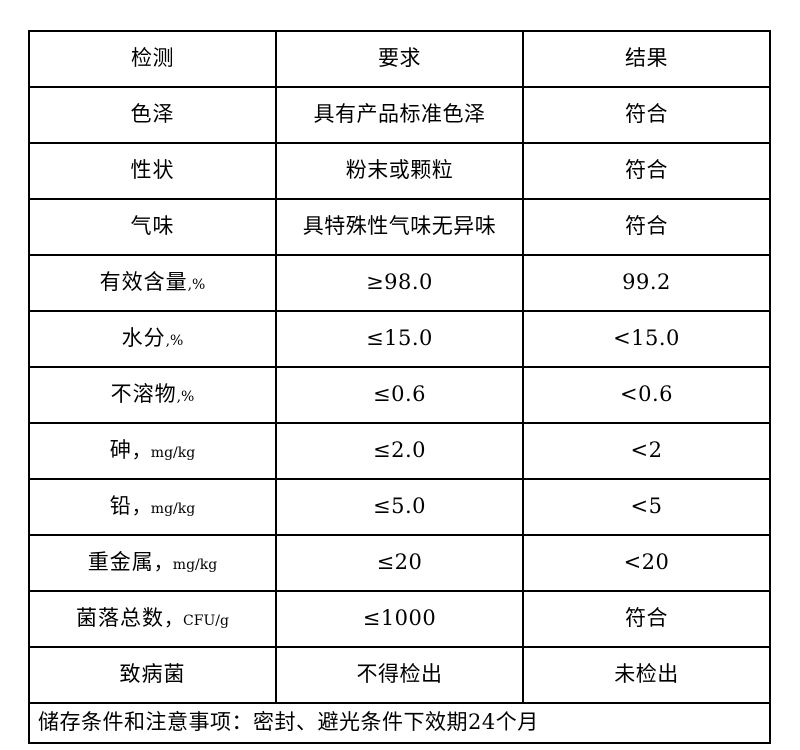 The width and height of the screenshot is (800, 750). I want to click on item-label: 致病菌, so click(152, 674).